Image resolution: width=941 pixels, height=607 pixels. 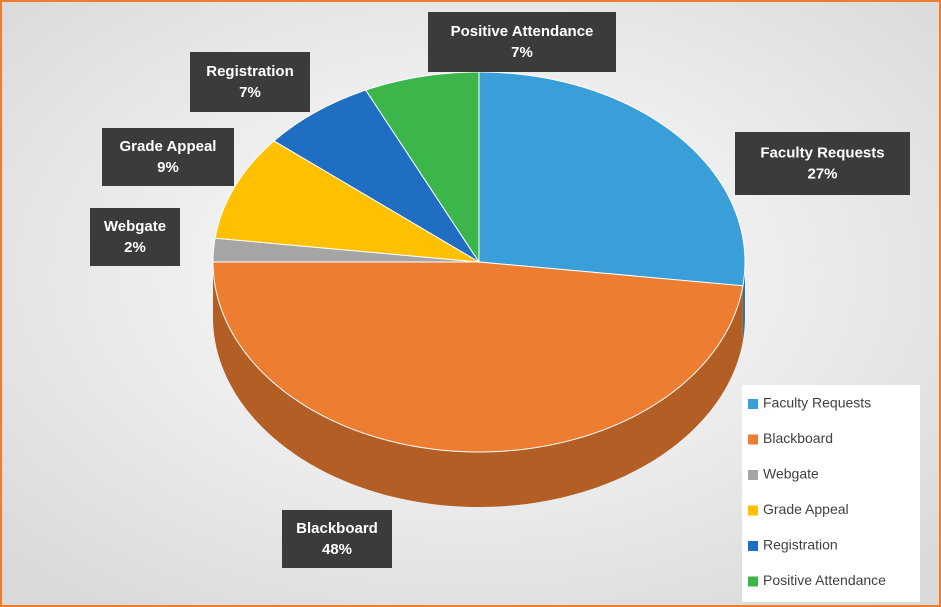 I want to click on legend-box, so click(x=831, y=493).